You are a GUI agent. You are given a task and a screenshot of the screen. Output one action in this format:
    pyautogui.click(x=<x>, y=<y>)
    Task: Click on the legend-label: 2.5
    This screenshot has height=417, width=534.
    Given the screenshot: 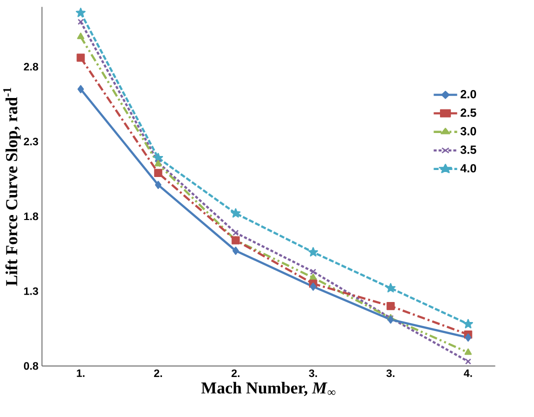 What is the action you would take?
    pyautogui.click(x=468, y=112)
    